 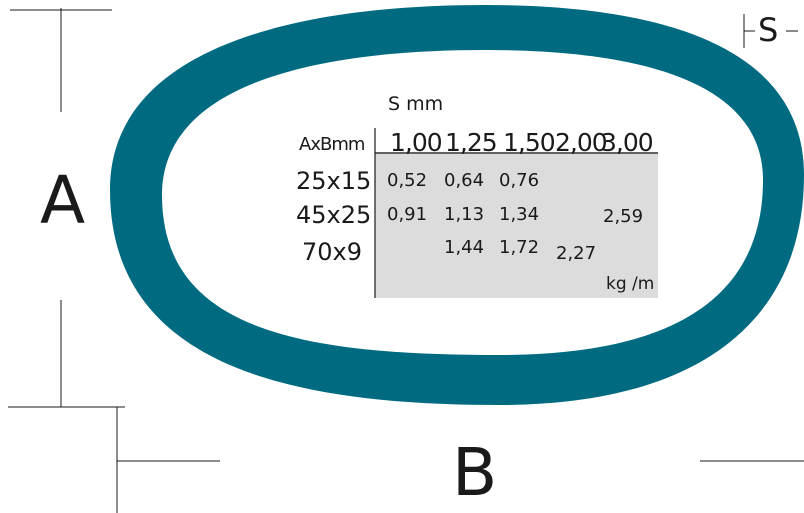 I want to click on thickness-header: 3,00, so click(x=627, y=142).